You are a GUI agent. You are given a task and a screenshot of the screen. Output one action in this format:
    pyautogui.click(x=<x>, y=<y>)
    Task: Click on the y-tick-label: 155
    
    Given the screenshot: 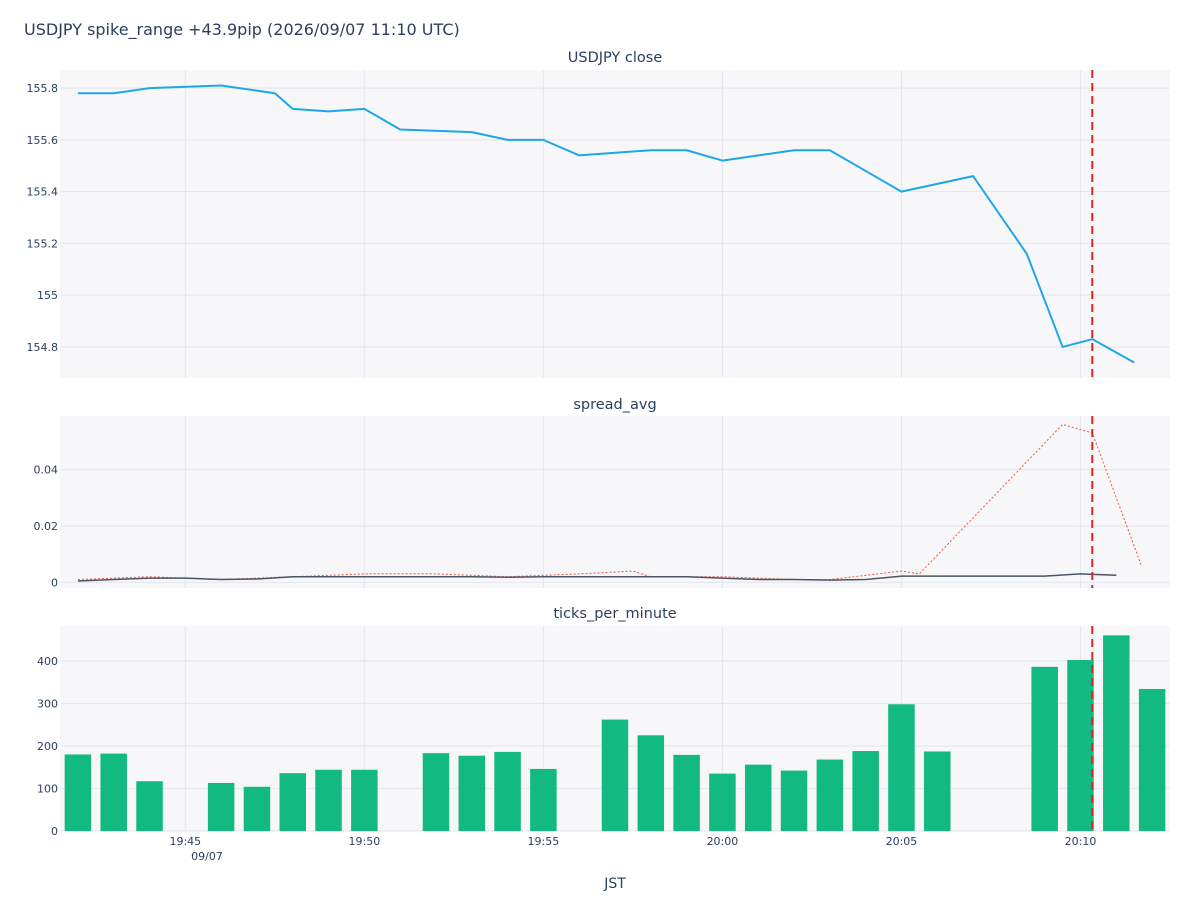 What is the action you would take?
    pyautogui.click(x=47, y=295)
    